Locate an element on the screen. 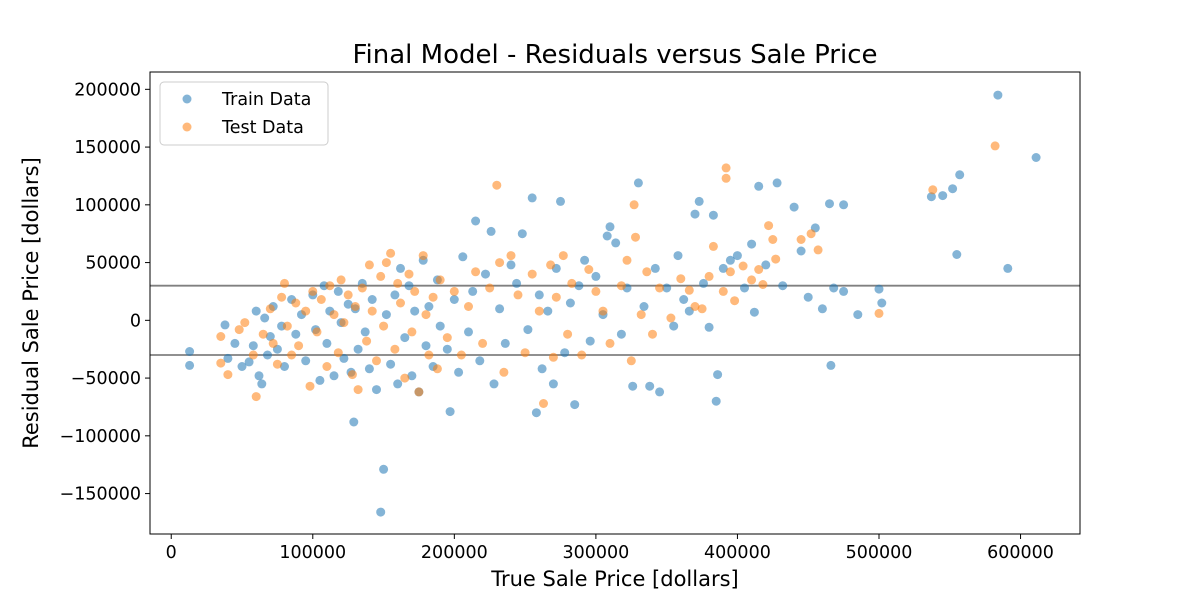  legend-marker-test is located at coordinates (187, 127).